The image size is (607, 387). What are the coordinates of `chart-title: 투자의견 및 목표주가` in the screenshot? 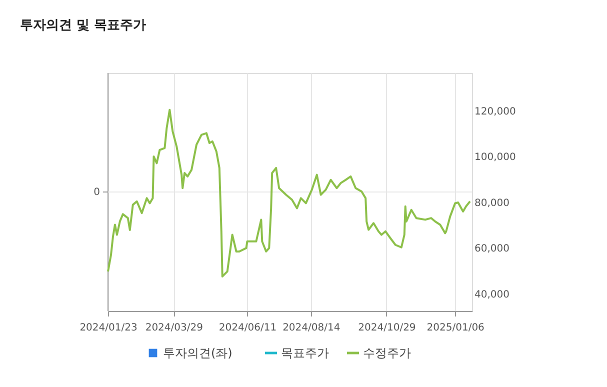 It's located at (83, 25).